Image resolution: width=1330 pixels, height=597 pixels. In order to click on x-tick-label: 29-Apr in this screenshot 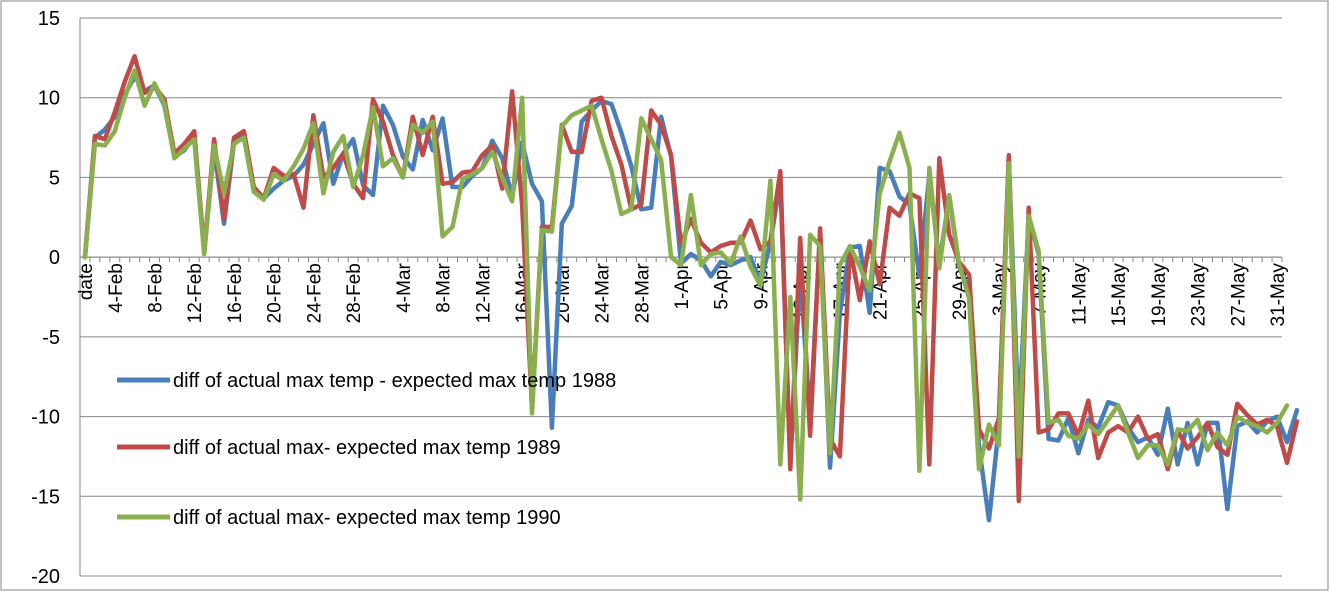, I will do `click(960, 291)`.